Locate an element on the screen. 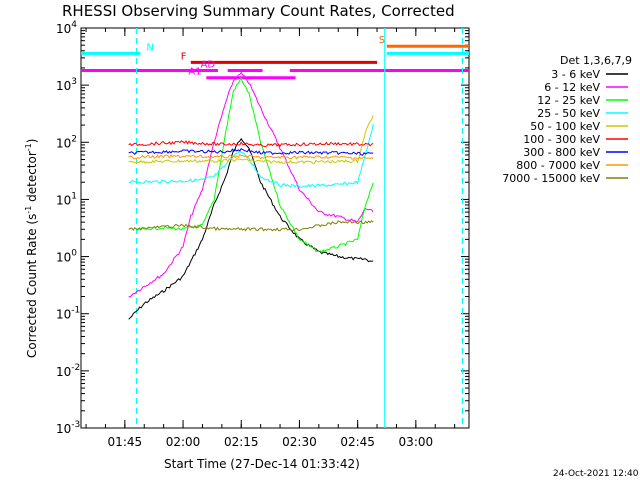 The width and height of the screenshot is (640, 480). footer-date: 24-Oct-2021 12:40 is located at coordinates (596, 474).